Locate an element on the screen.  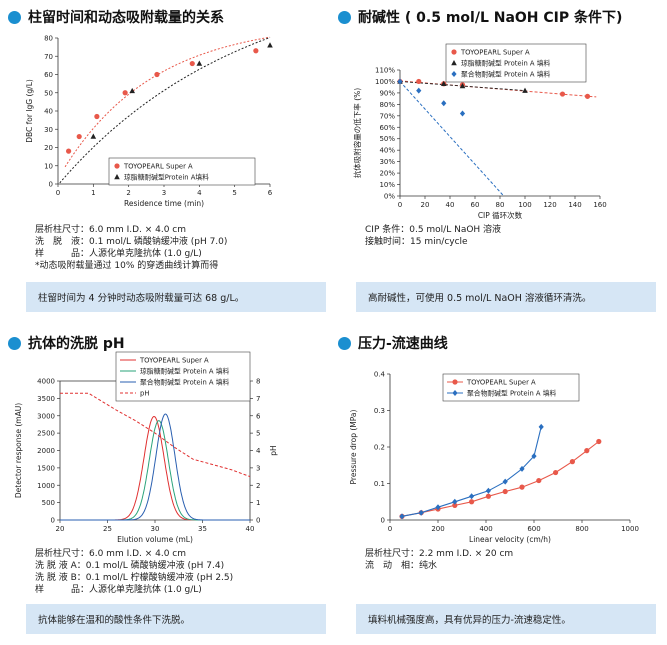
y-tick-label: 40 is located at coordinates (48, 112).